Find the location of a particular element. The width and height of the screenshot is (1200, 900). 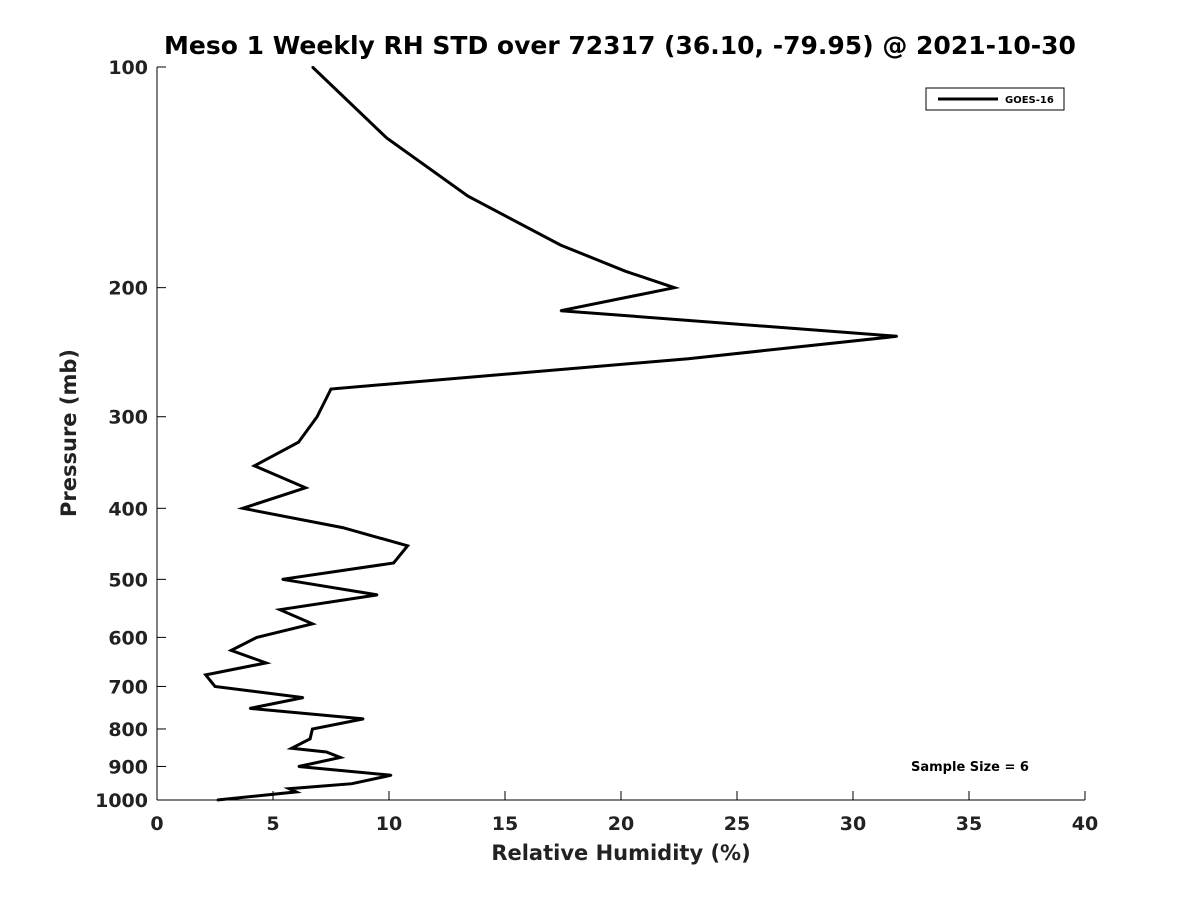

x-tick-label: 20 is located at coordinates (621, 824).